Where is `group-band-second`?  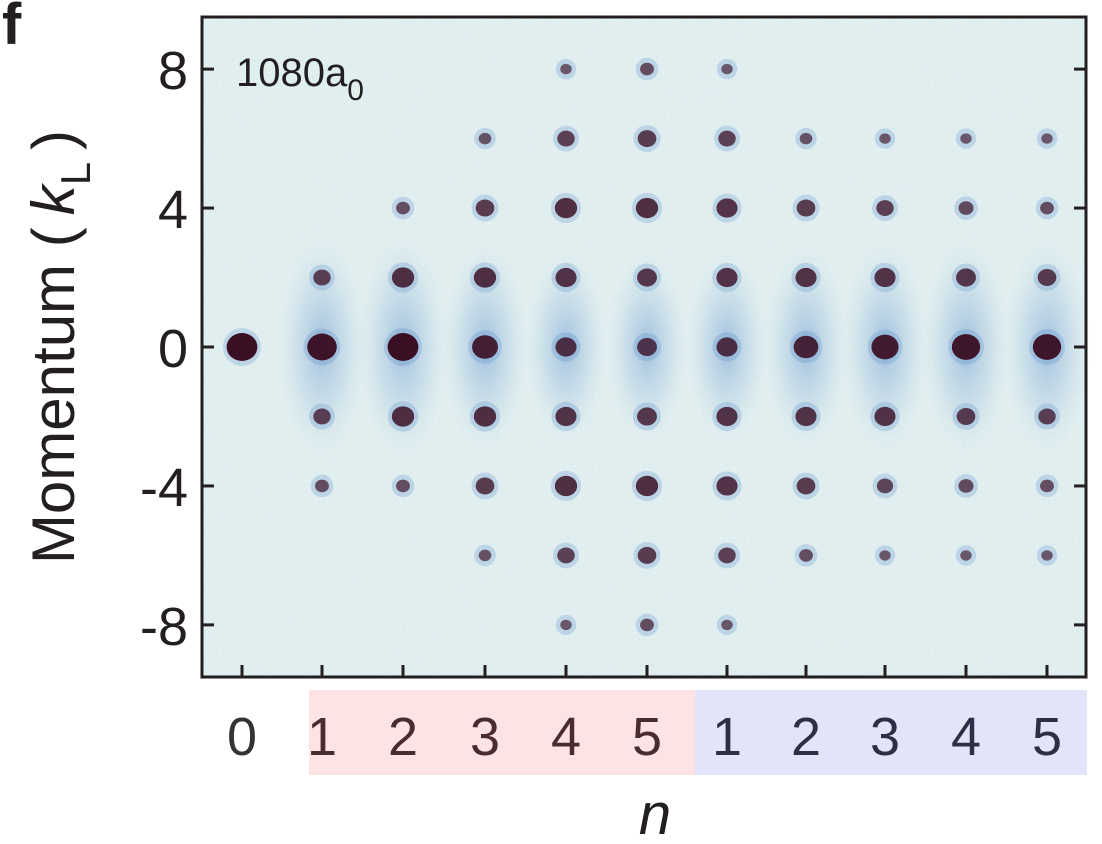
group-band-second is located at coordinates (891, 732).